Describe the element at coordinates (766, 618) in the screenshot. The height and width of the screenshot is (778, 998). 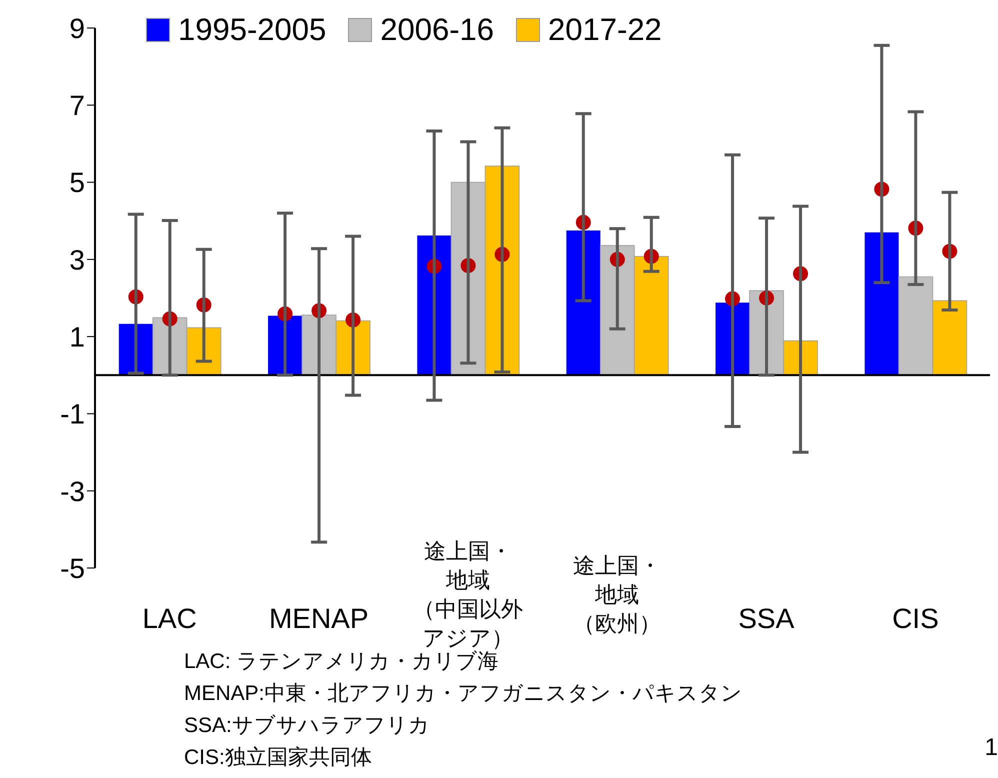
I see `x-tick-label: SSA` at that location.